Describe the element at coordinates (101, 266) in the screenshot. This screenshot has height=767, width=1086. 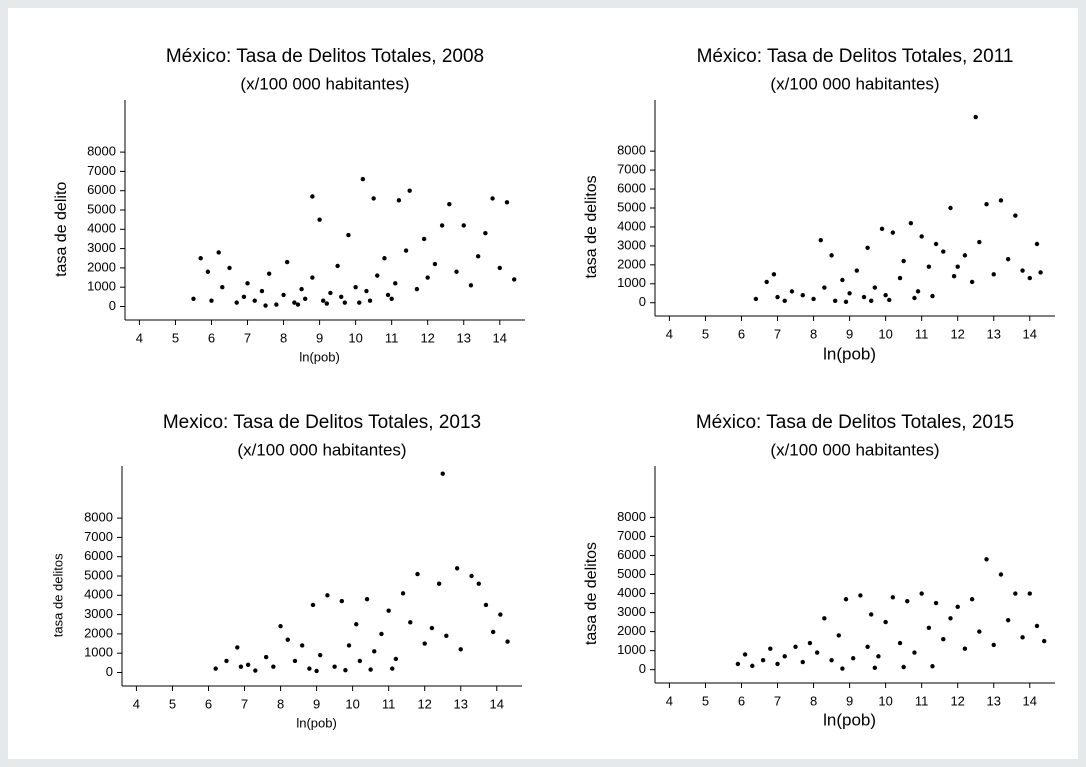
I see `y-tick-label: 2000` at that location.